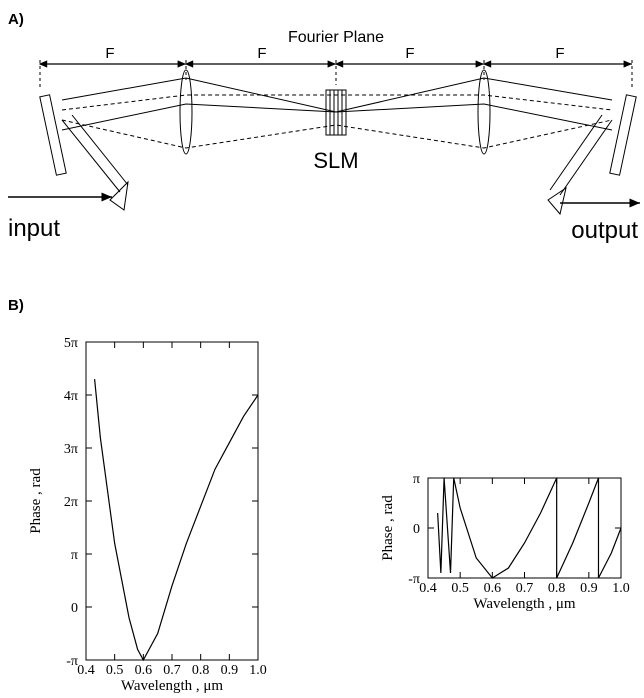 This screenshot has height=698, width=644. Describe the element at coordinates (604, 230) in the screenshot. I see `output-label: output` at that location.